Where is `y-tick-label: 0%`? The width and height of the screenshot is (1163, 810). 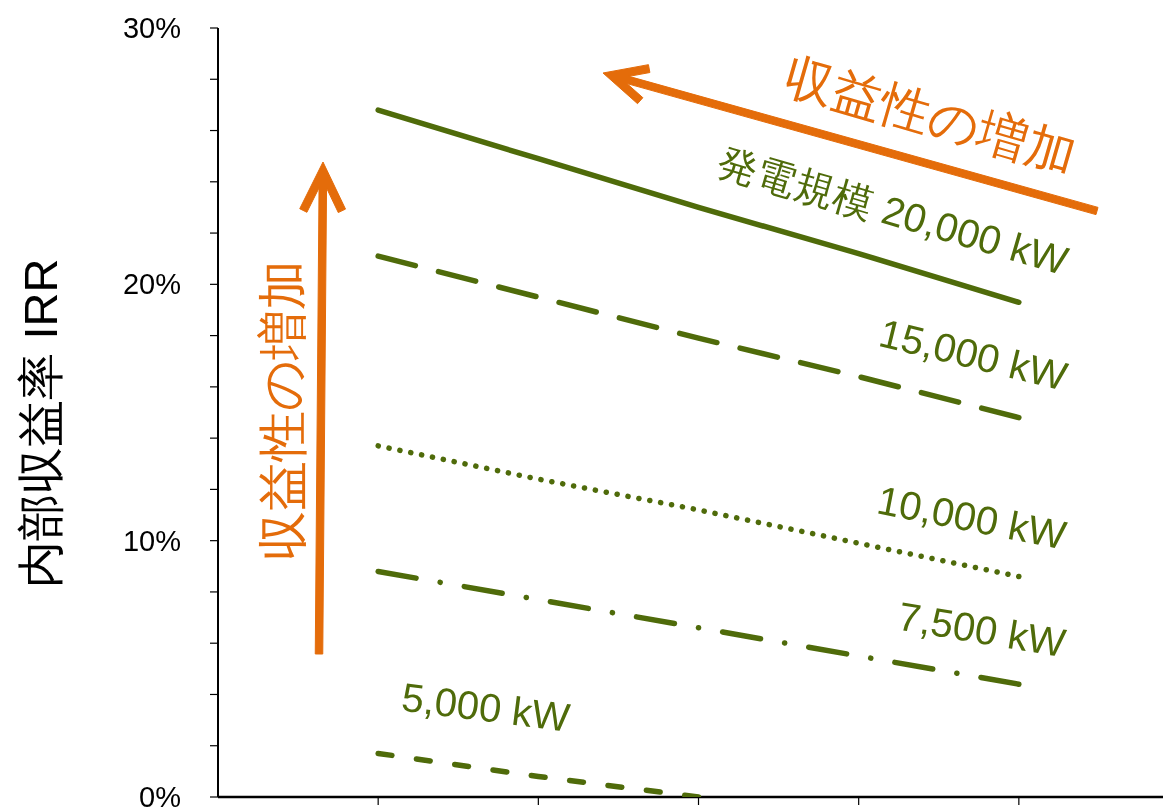
y-tick-label: 0% is located at coordinates (160, 795).